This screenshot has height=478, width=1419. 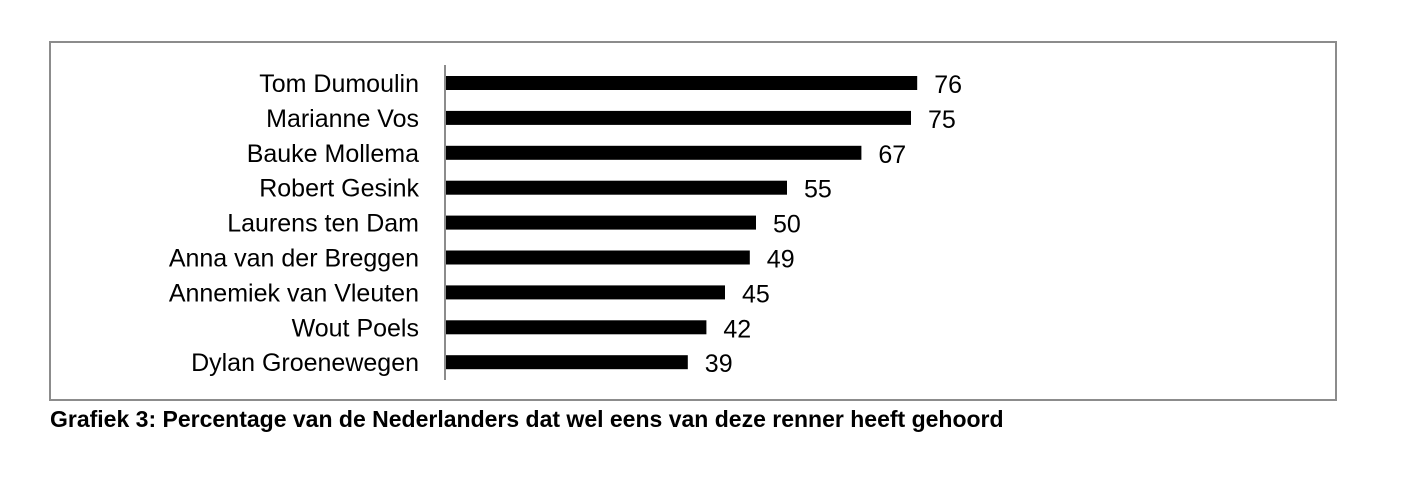 I want to click on category-label: Tom Dumoulin, so click(x=339, y=84).